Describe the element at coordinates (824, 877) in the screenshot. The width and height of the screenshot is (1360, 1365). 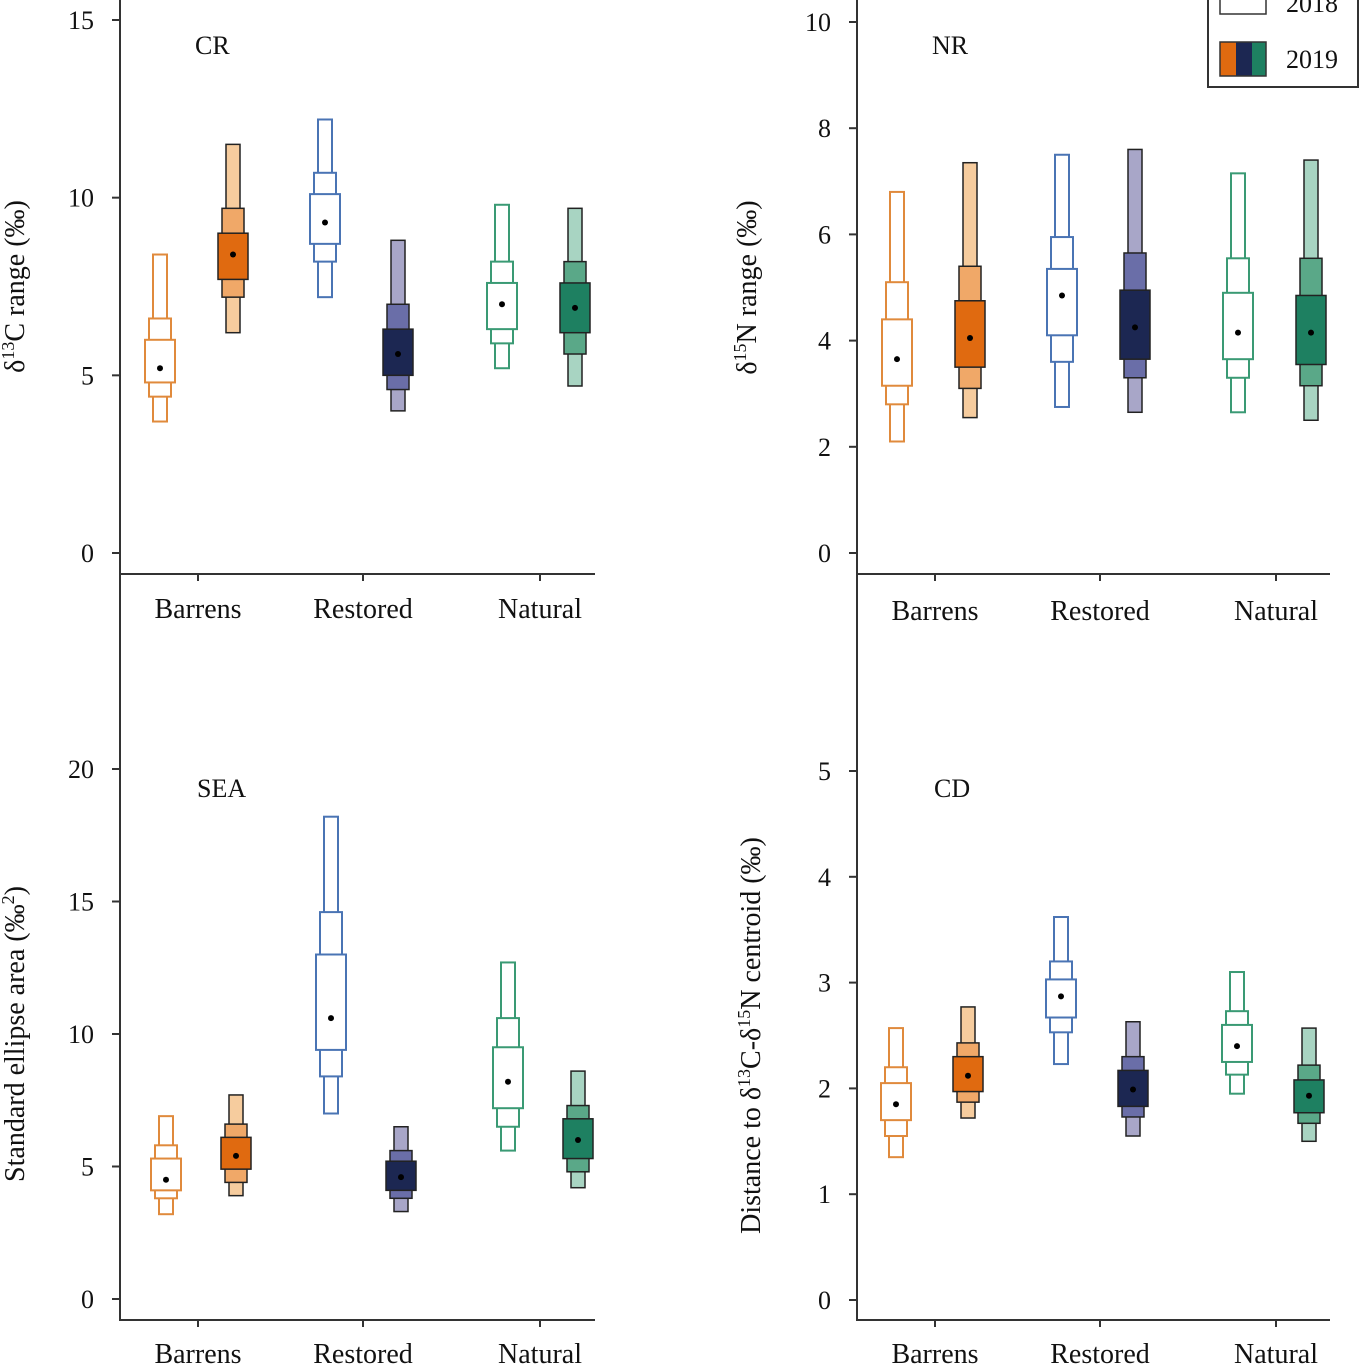
I see `y-tick-label: 4` at that location.